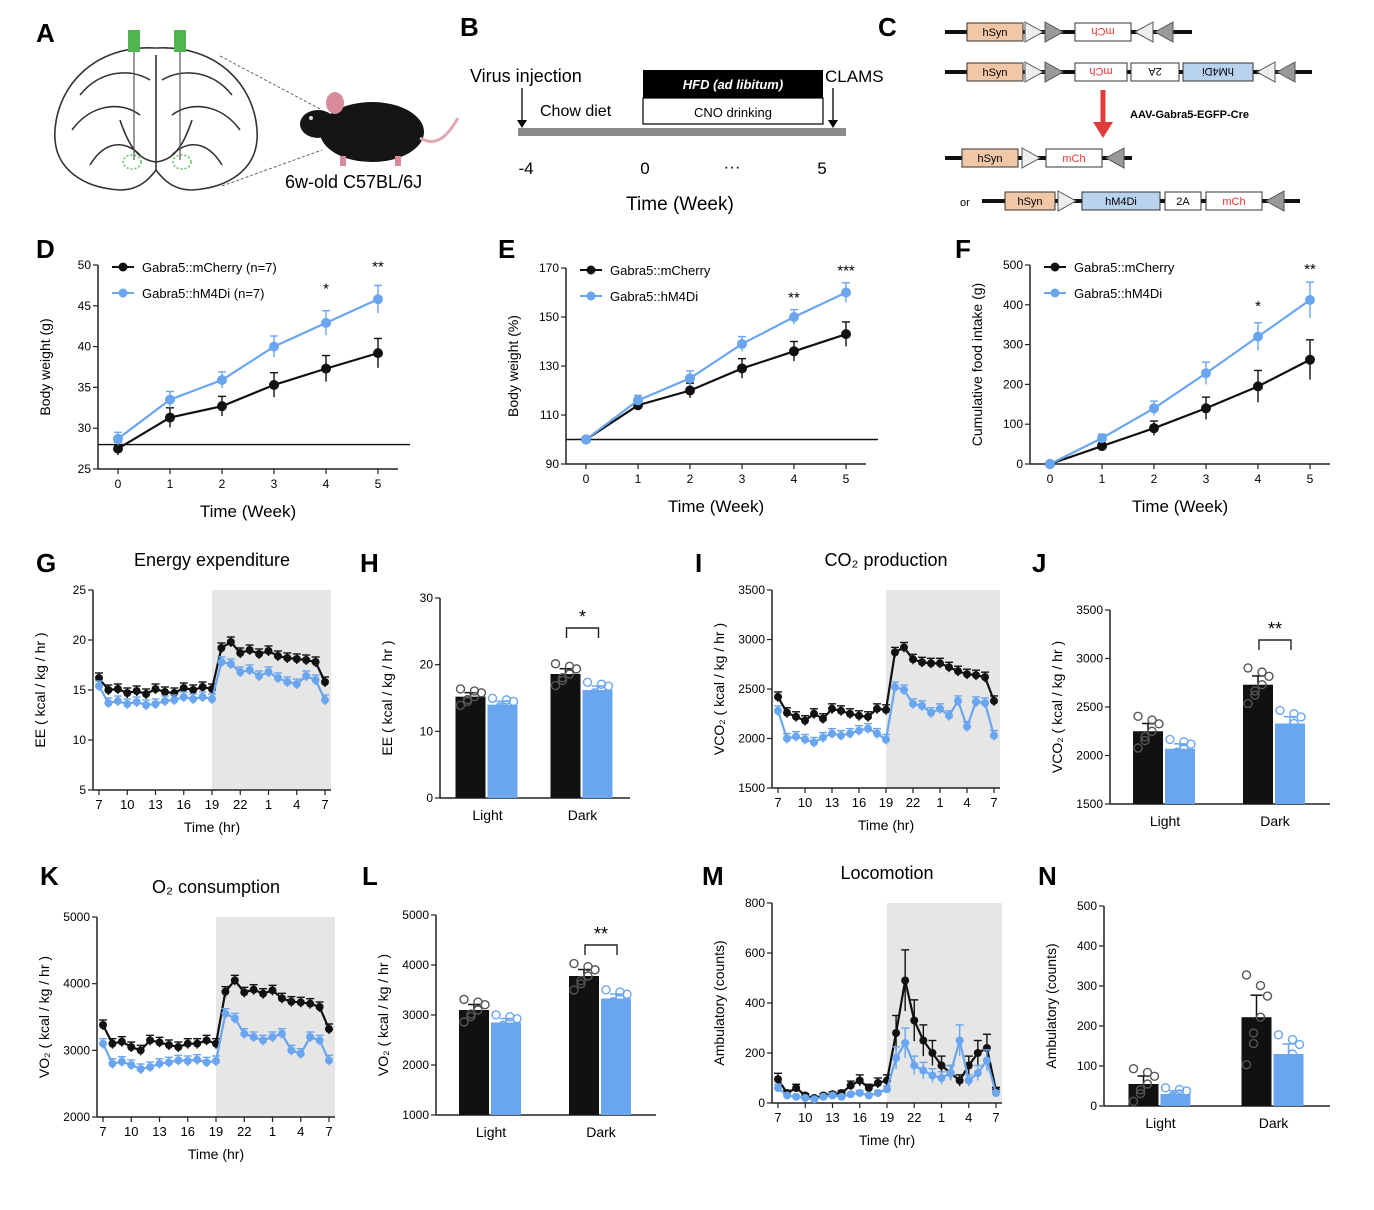 This screenshot has height=1210, width=1374. Describe the element at coordinates (1118, 293) in the screenshot. I see `legend-label: Gabra5::hM4Di` at that location.